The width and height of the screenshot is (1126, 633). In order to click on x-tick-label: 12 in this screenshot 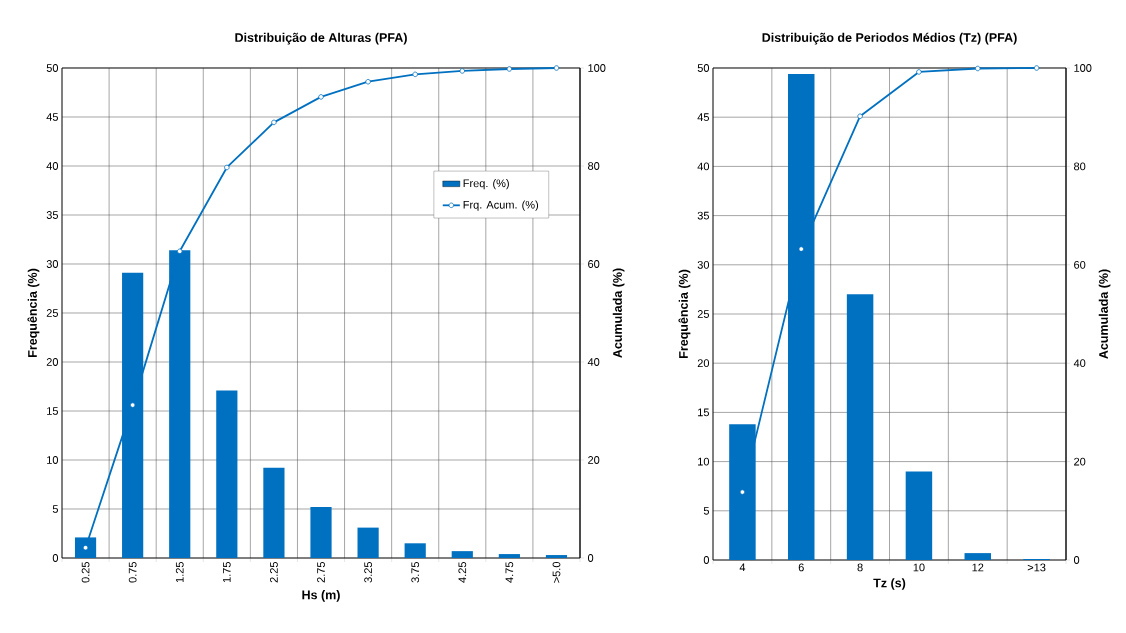, I will do `click(978, 567)`.